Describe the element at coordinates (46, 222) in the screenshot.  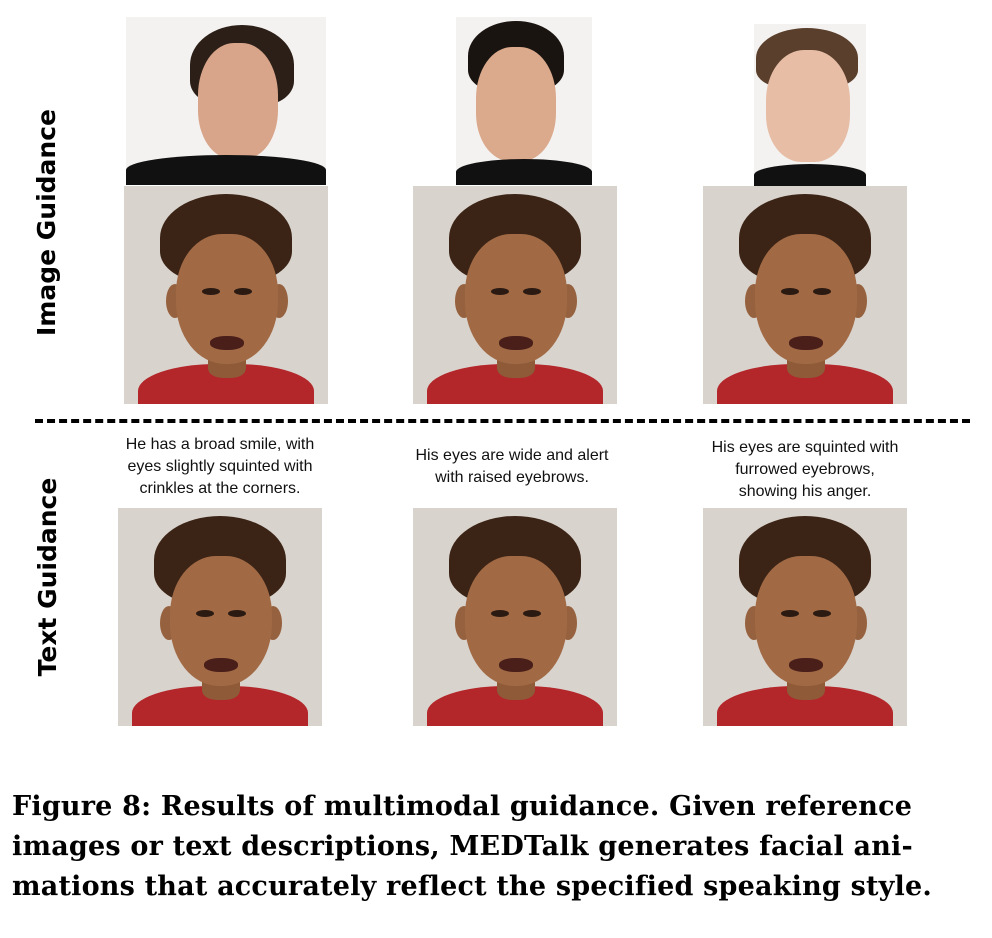
I see `row-label-image-guidance: Image Guidance` at that location.